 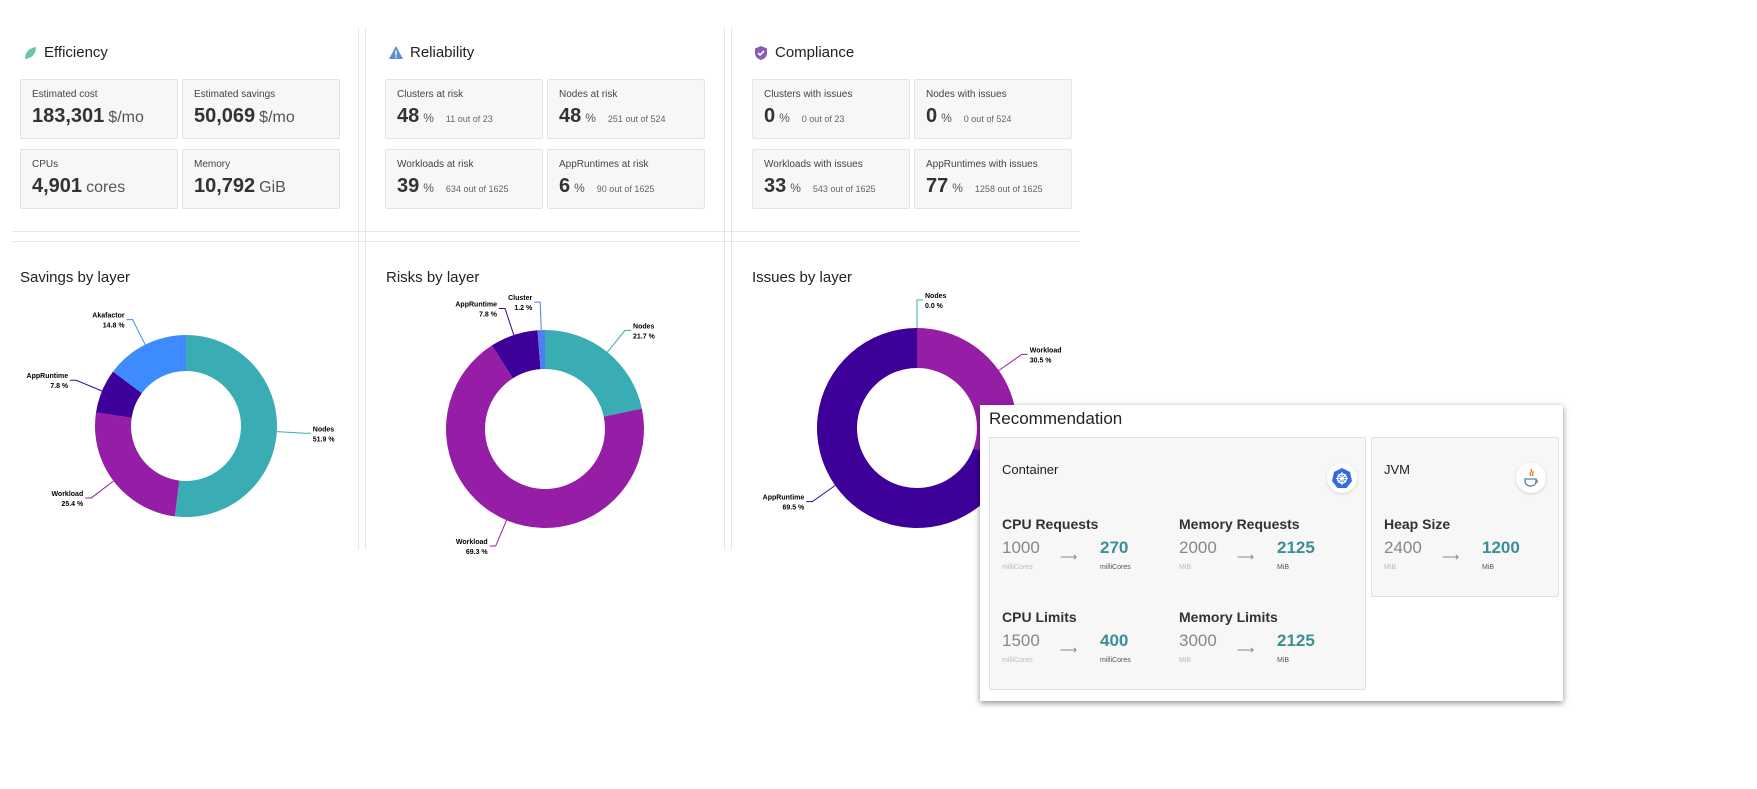 What do you see at coordinates (1021, 640) in the screenshot?
I see `current-value: 1500` at bounding box center [1021, 640].